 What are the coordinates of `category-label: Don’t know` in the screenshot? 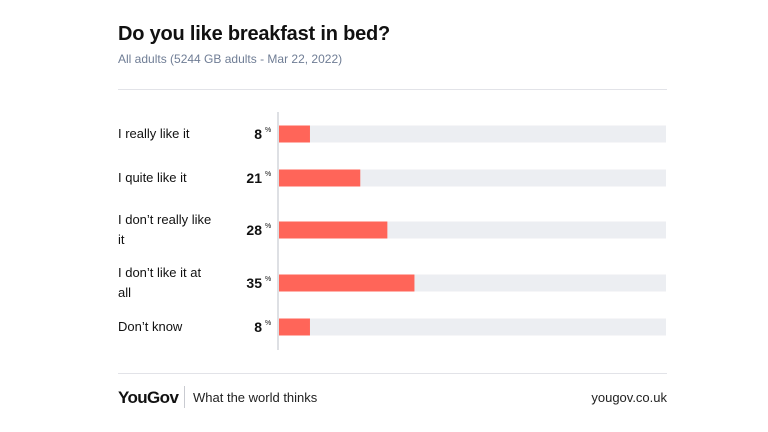 It's located at (150, 326).